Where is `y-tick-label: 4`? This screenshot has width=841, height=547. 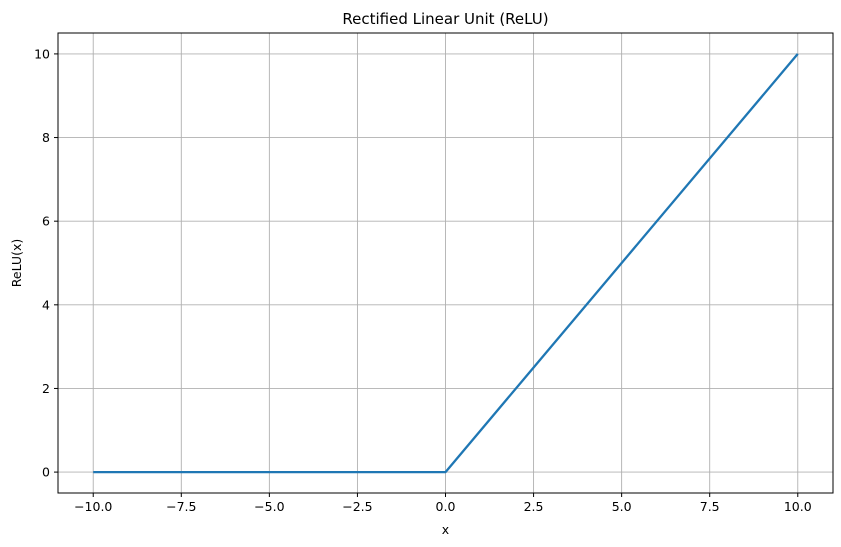
y-tick-label: 4 is located at coordinates (46, 304).